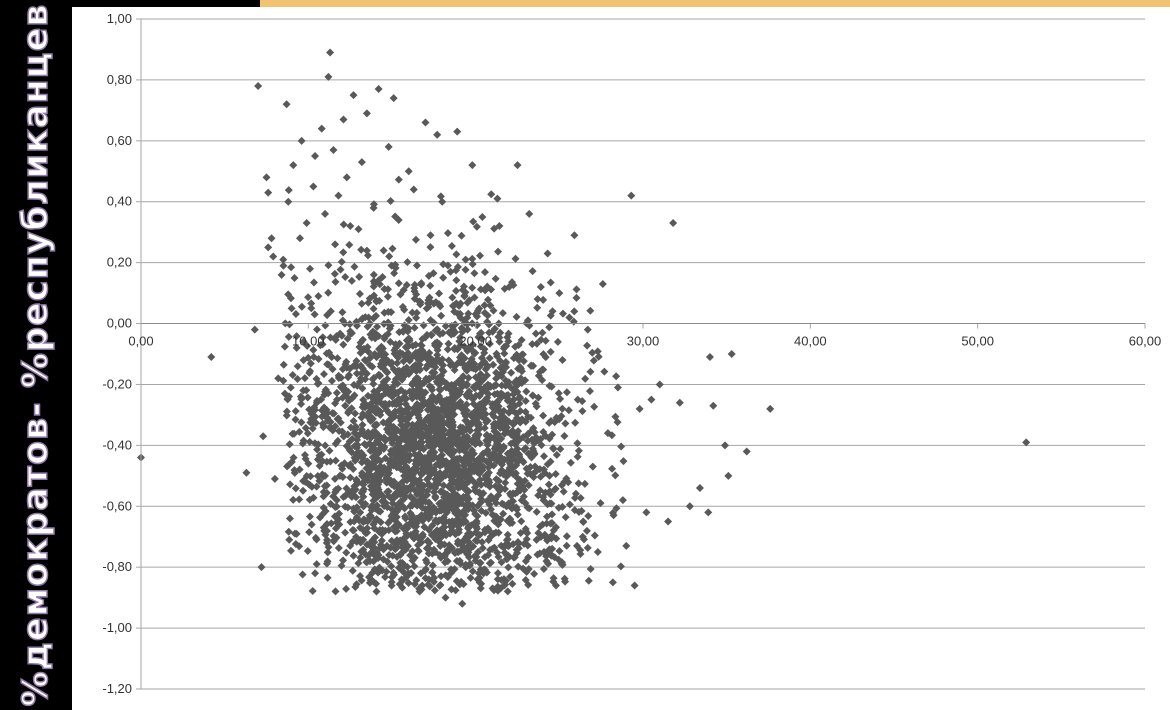  What do you see at coordinates (119, 18) in the screenshot?
I see `y-tick-label: 1,00` at bounding box center [119, 18].